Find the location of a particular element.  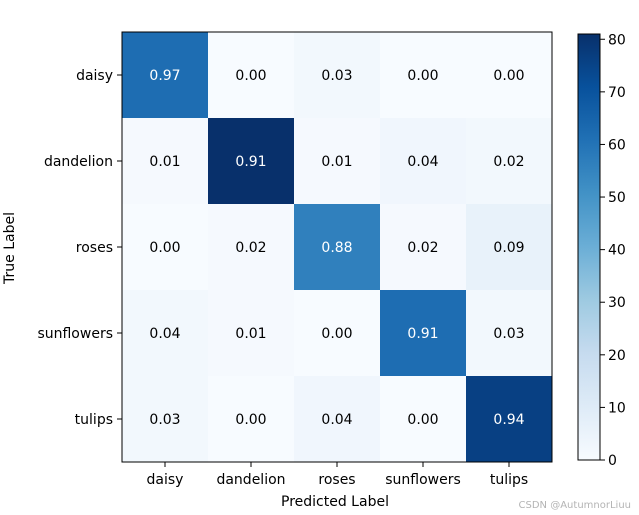

y-axis-ticks: daisy dandelion roses sunflowers tulips is located at coordinates (79, 248).